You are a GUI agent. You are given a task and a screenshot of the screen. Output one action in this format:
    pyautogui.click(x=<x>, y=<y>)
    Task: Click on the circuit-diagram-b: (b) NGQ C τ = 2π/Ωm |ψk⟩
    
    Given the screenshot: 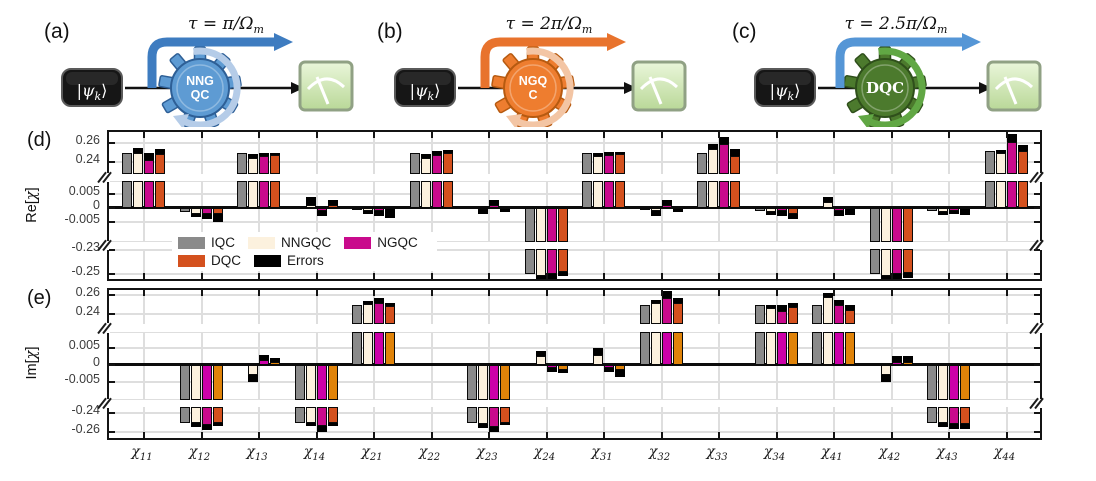 What is the action you would take?
    pyautogui.click(x=532, y=70)
    